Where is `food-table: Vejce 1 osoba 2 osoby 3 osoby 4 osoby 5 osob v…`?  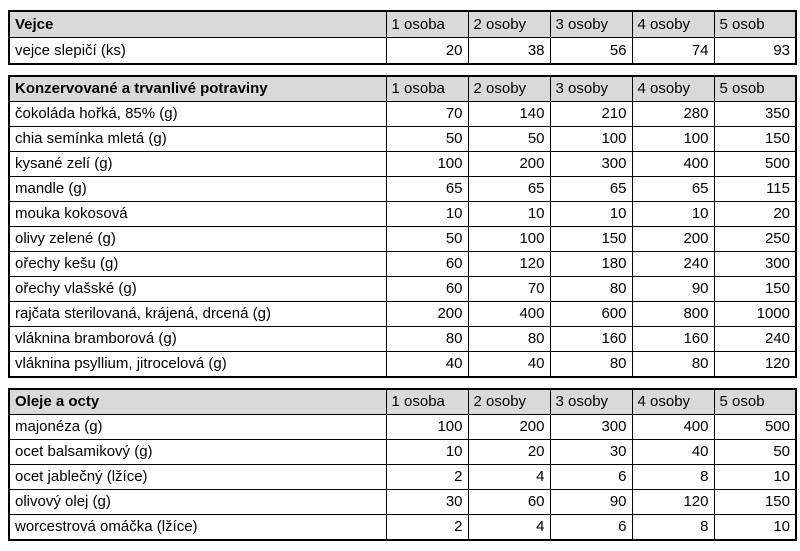
food-table: Vejce 1 osoba 2 osoby 3 osoby 4 osoby 5 osob v… is located at coordinates (402, 37).